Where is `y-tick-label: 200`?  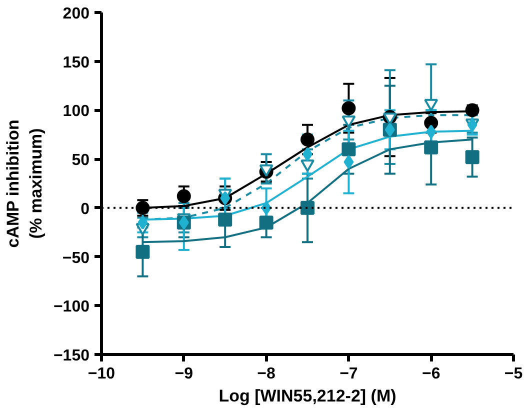
y-tick-label: 200 is located at coordinates (76, 14).